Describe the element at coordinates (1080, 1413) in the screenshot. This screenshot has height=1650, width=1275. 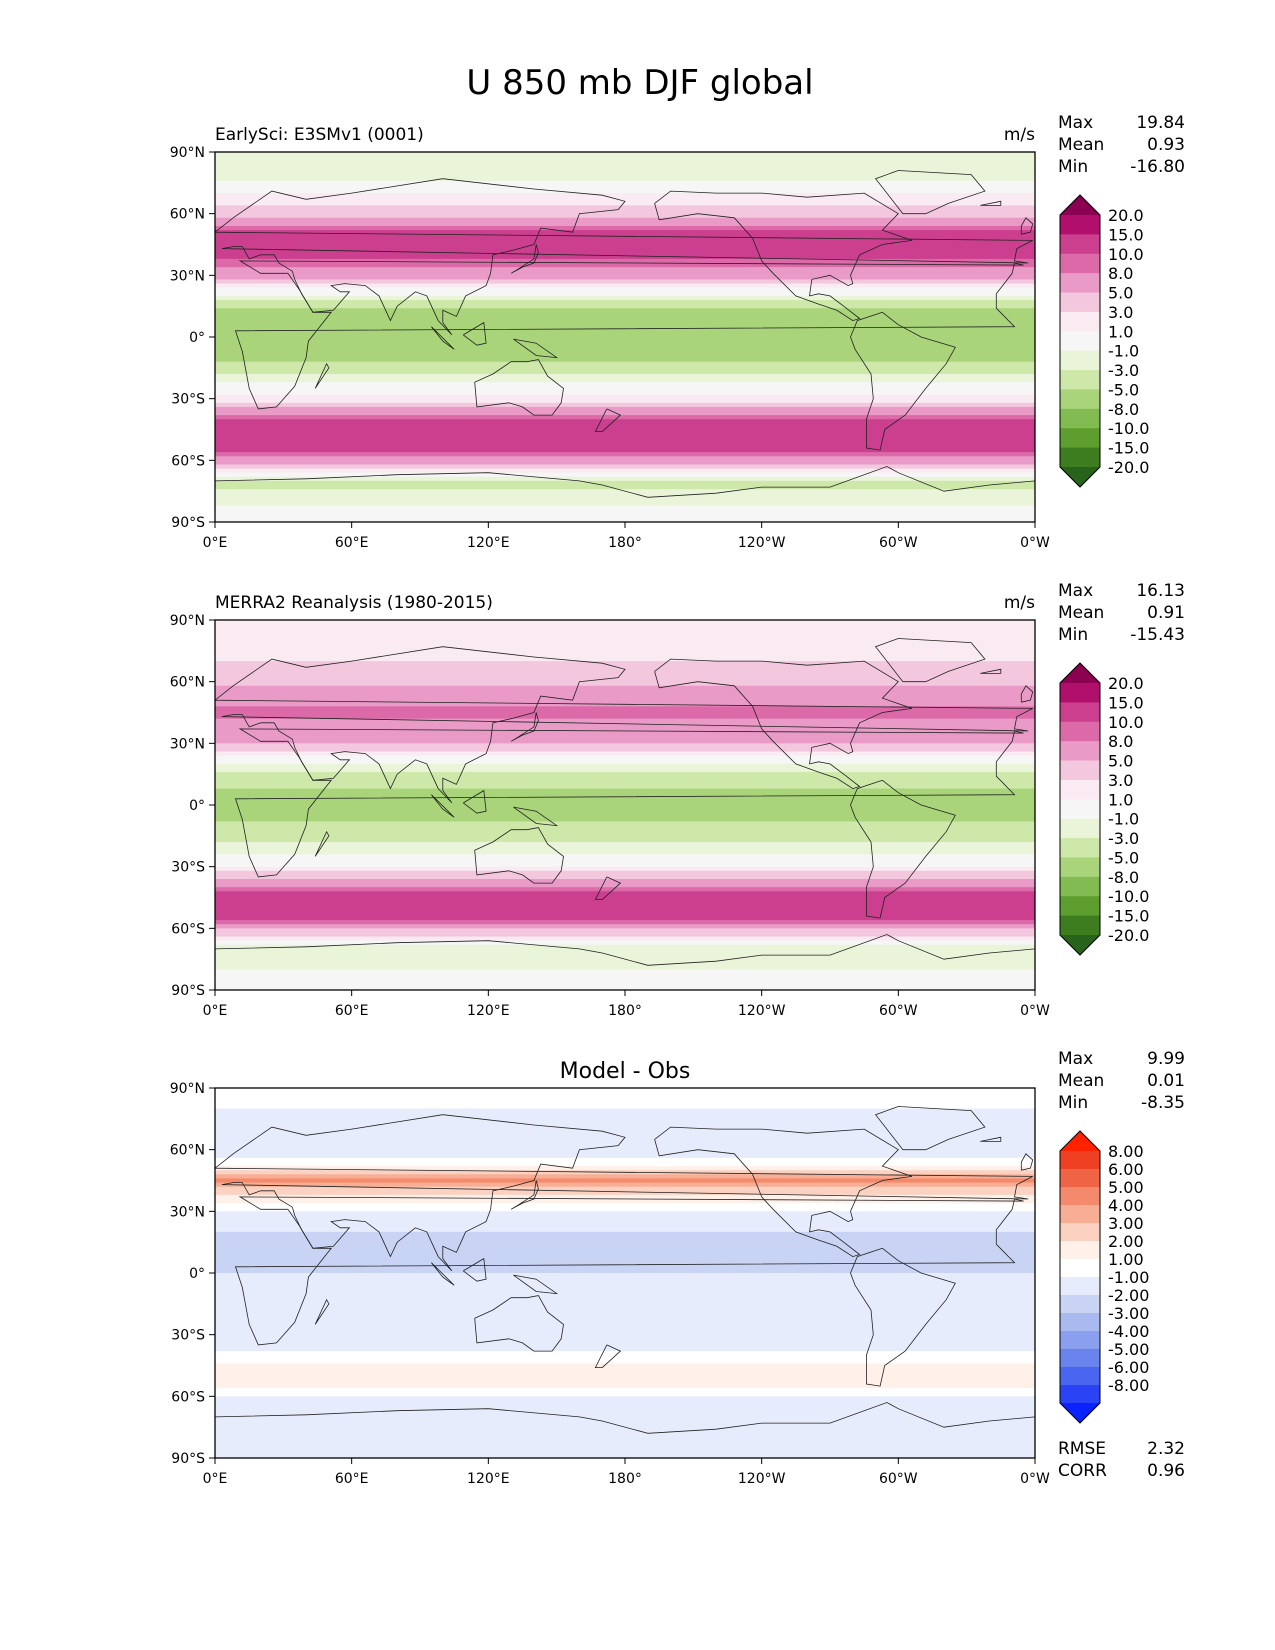
I see `colorbar-extend-bottom` at that location.